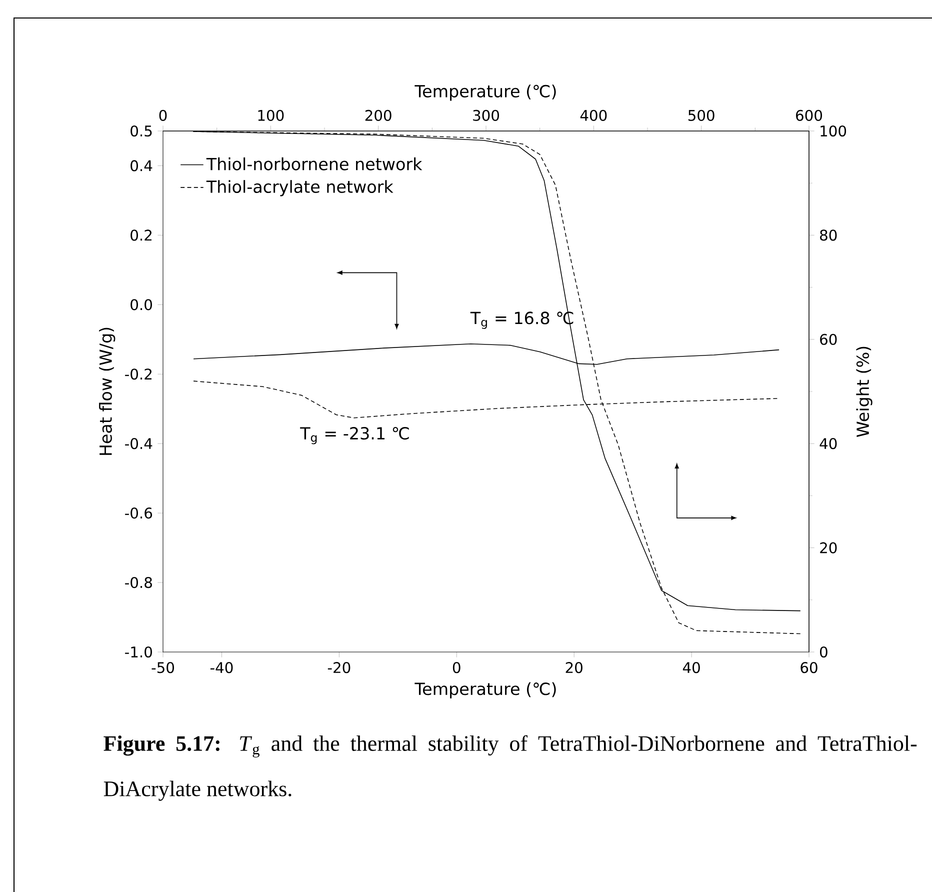 This screenshot has height=892, width=932. What do you see at coordinates (141, 304) in the screenshot?
I see `y-tick-label: 0.0` at bounding box center [141, 304].